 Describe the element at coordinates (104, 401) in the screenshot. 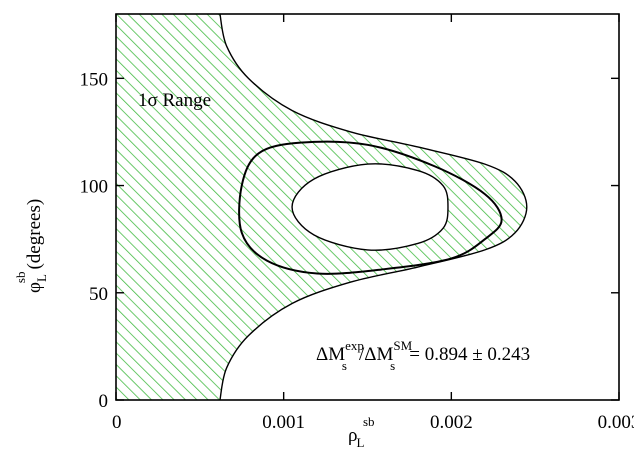

I see `y-tick-label: 0` at that location.